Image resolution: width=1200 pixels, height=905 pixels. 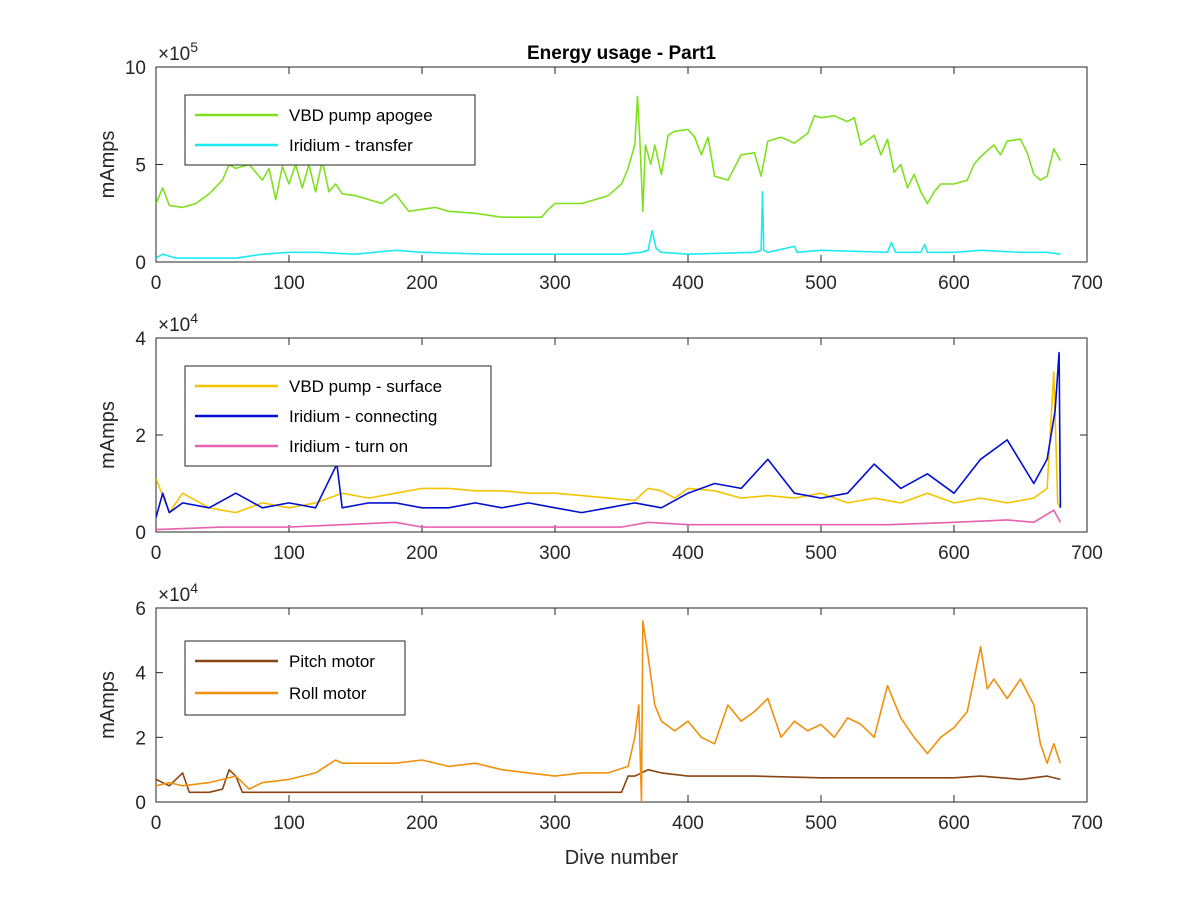 I want to click on legend-label: Iridium - connecting, so click(x=363, y=416).